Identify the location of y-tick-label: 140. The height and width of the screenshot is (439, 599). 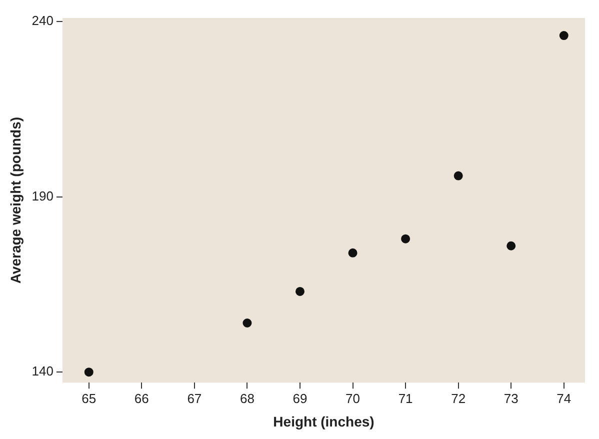
(43, 371).